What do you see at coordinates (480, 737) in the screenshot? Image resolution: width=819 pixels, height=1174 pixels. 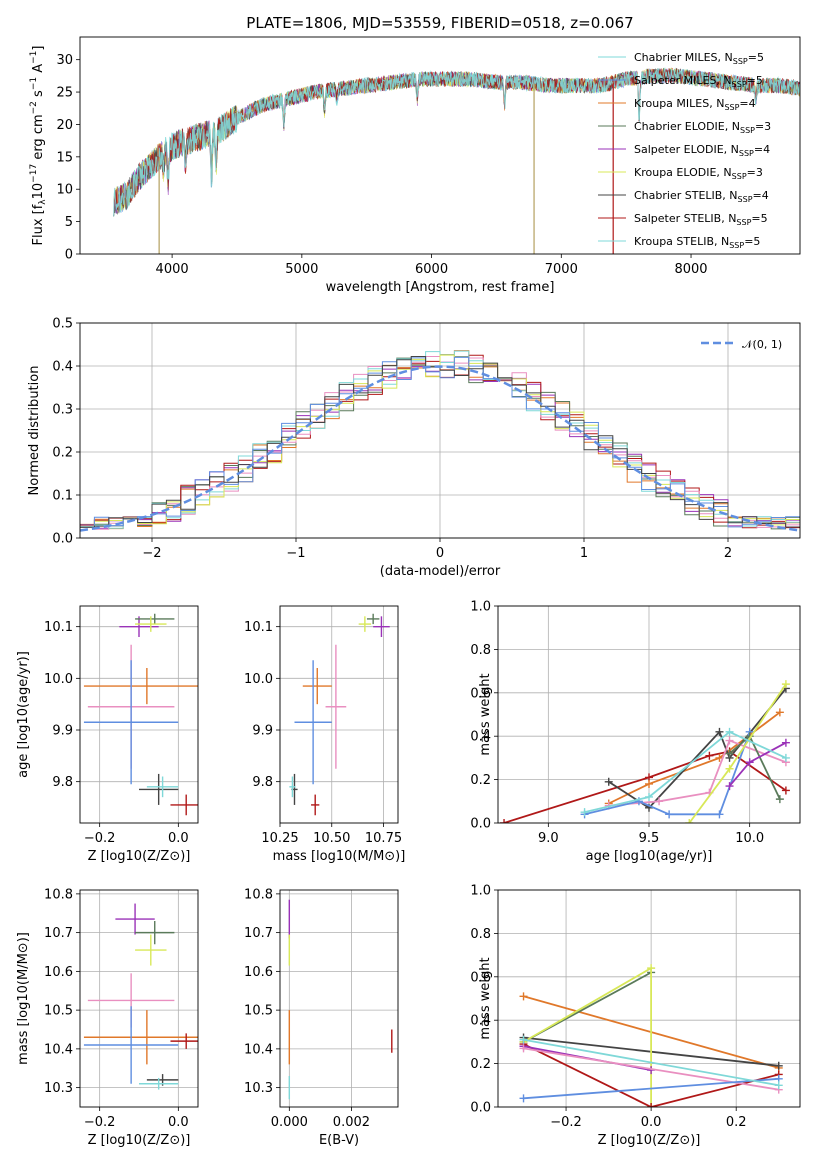 I see `y-tick-label: 0.4` at bounding box center [480, 737].